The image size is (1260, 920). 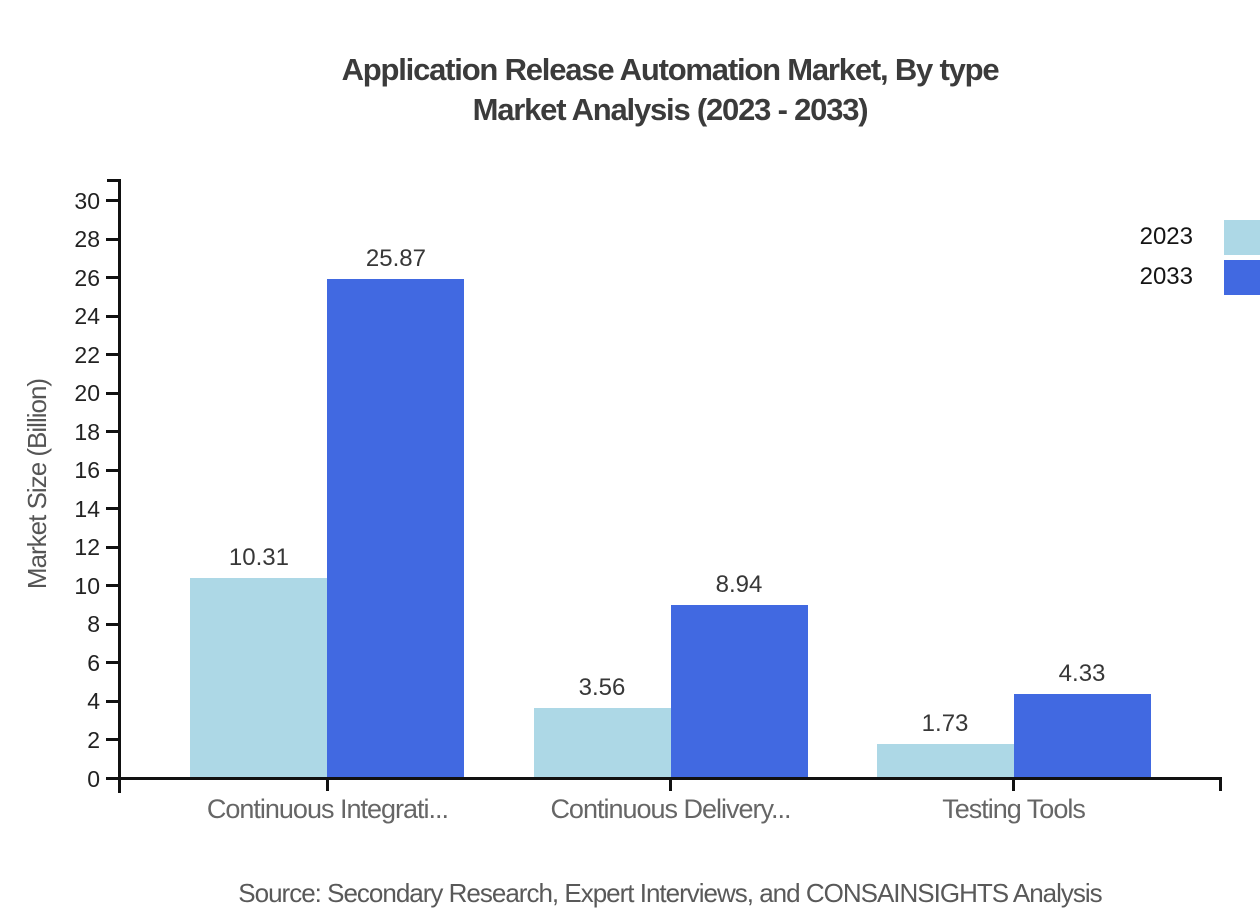 I want to click on bar-value-label: 8.94, so click(x=739, y=584).